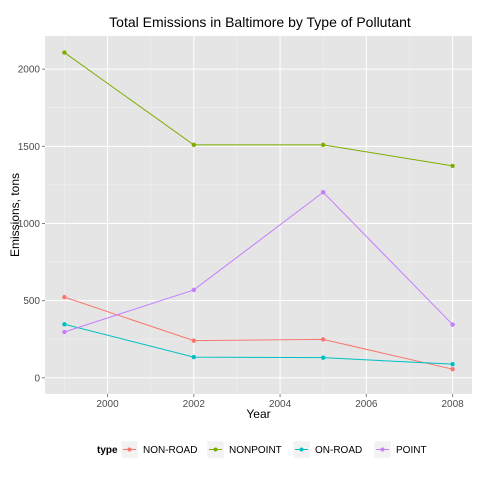  I want to click on x-tick-label: 2002, so click(194, 404).